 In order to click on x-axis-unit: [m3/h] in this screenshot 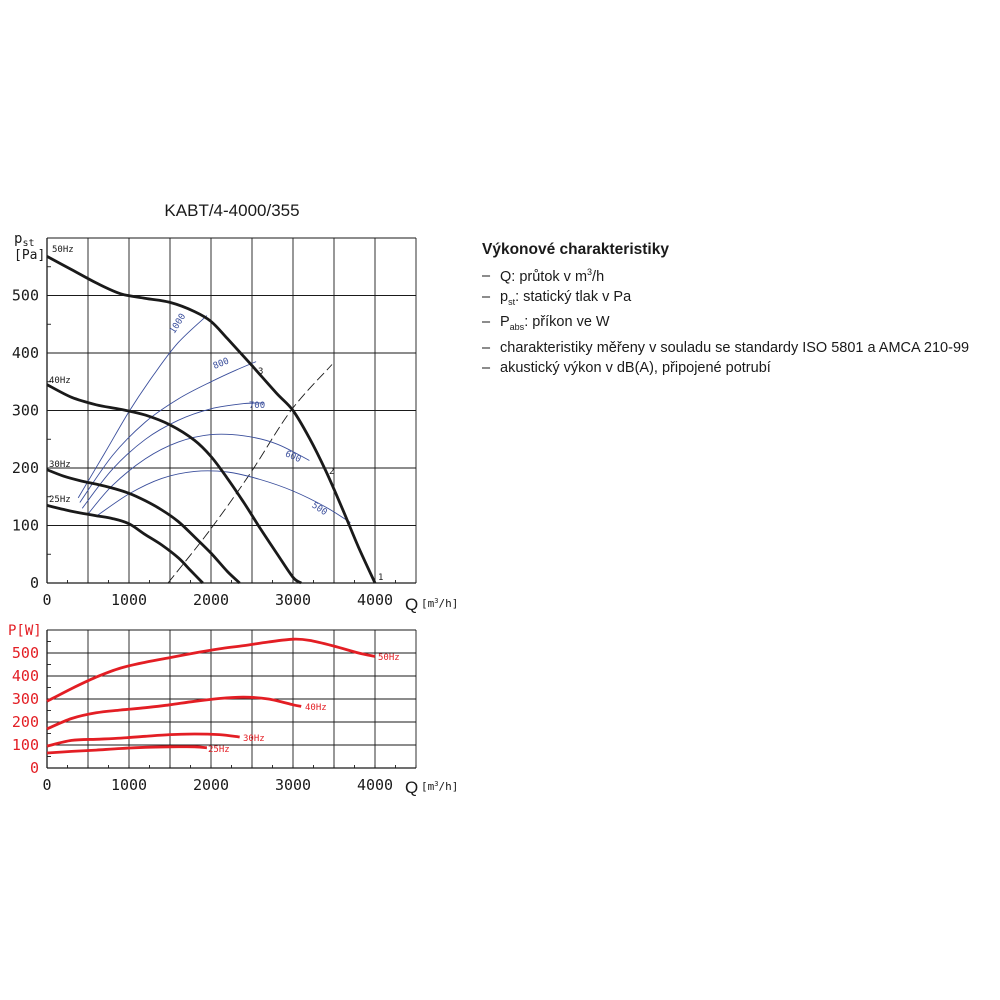, I will do `click(439, 603)`.